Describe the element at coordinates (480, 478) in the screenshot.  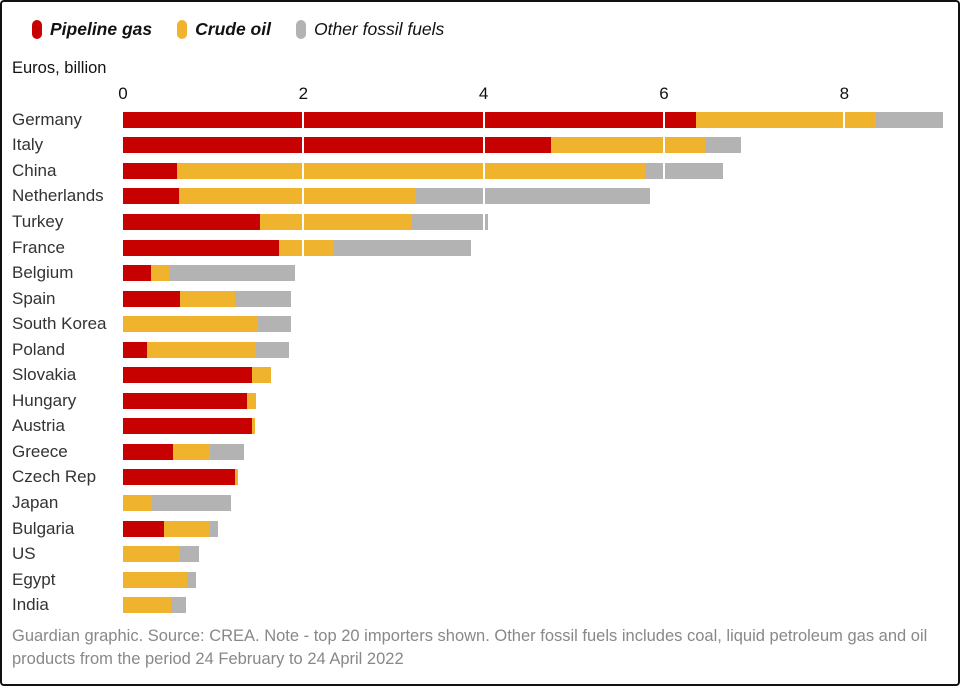
I see `chart-row: Czech Rep` at that location.